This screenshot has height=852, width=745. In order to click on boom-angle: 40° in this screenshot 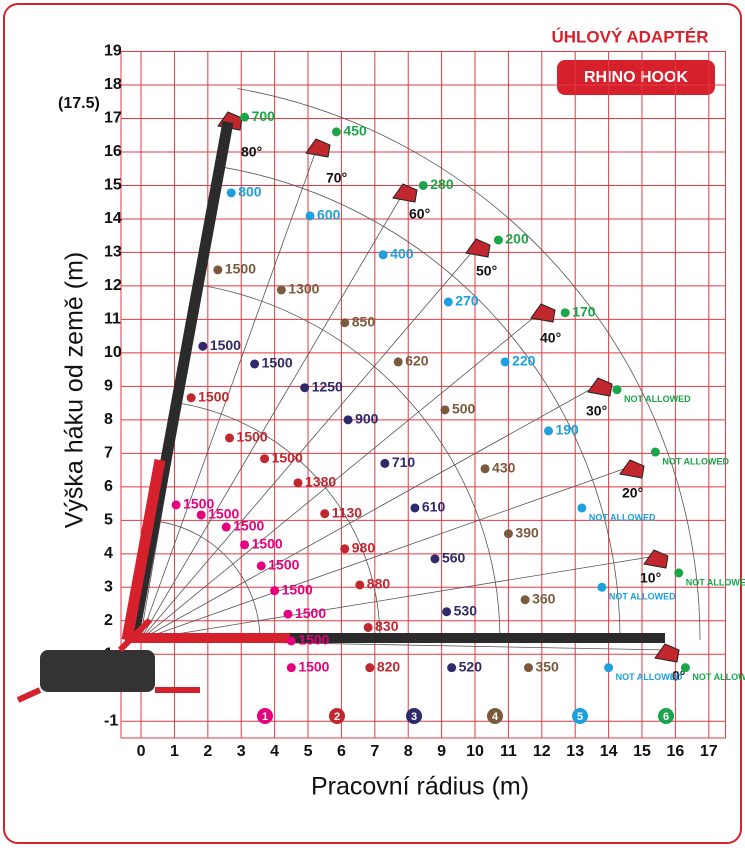, I will do `click(550, 338)`.